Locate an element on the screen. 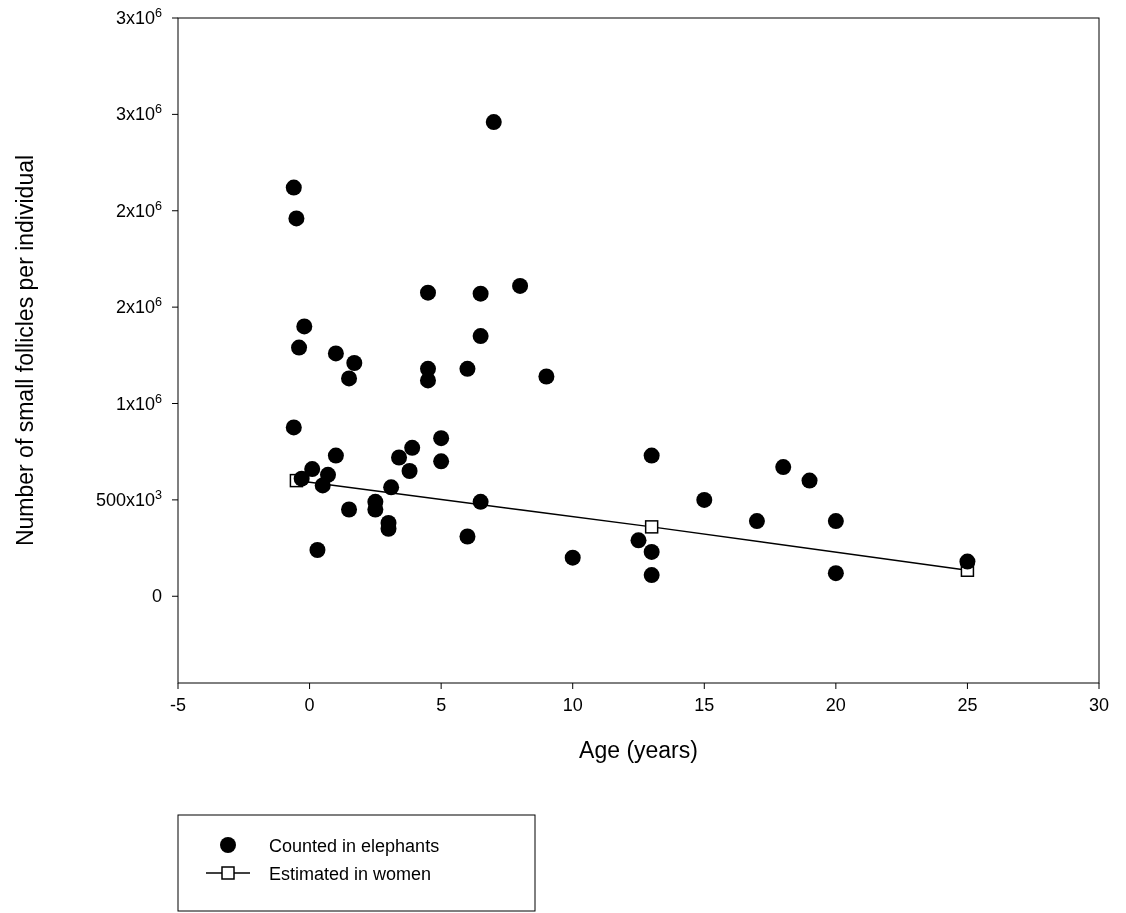 The height and width of the screenshot is (913, 1126). legend-label: Estimated in women is located at coordinates (350, 874).